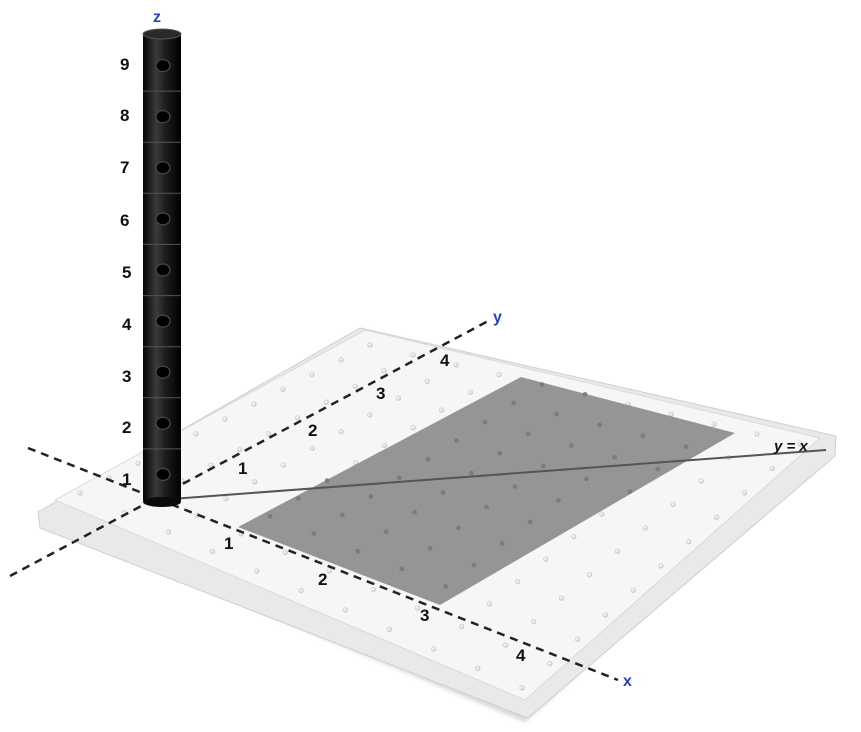 The image size is (861, 732). What do you see at coordinates (126, 272) in the screenshot?
I see `z-tick-5: 5` at bounding box center [126, 272].